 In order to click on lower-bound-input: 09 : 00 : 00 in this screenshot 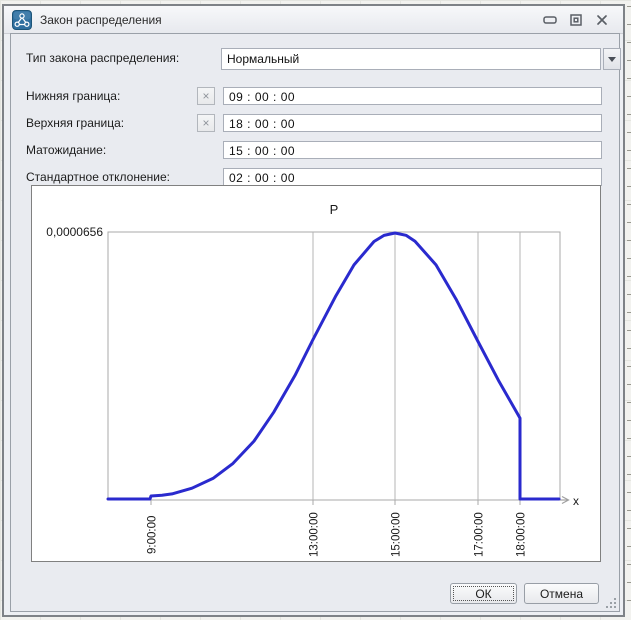, I will do `click(412, 96)`.